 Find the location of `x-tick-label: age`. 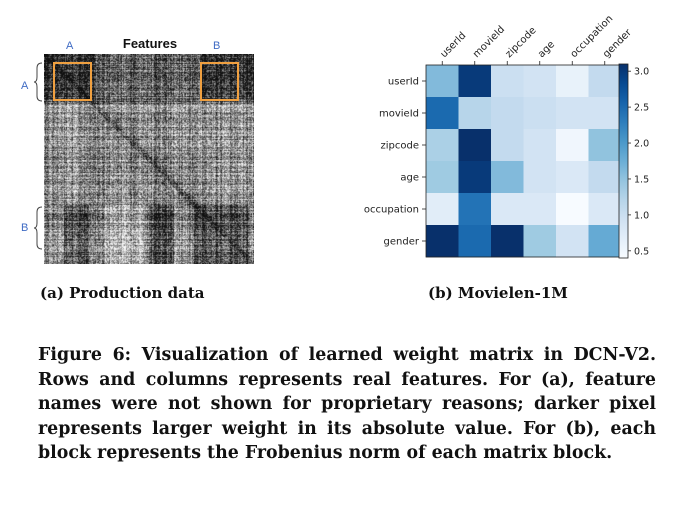

x-tick-label: age is located at coordinates (546, 49).